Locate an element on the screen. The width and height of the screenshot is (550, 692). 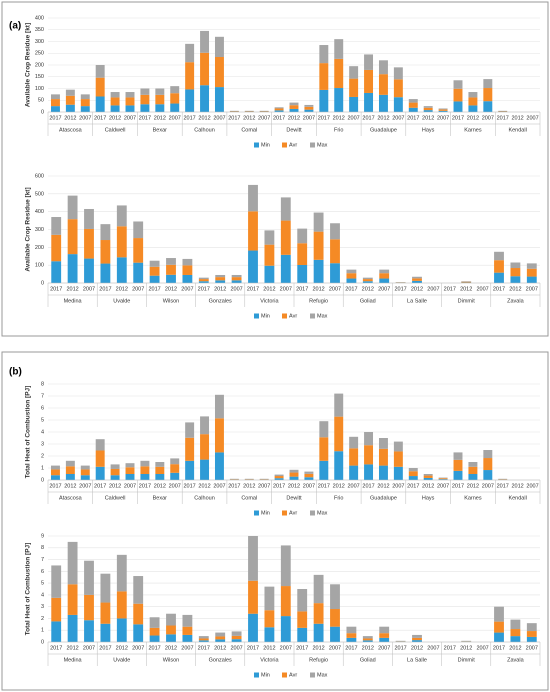
legend-swatch is located at coordinates (284, 145).